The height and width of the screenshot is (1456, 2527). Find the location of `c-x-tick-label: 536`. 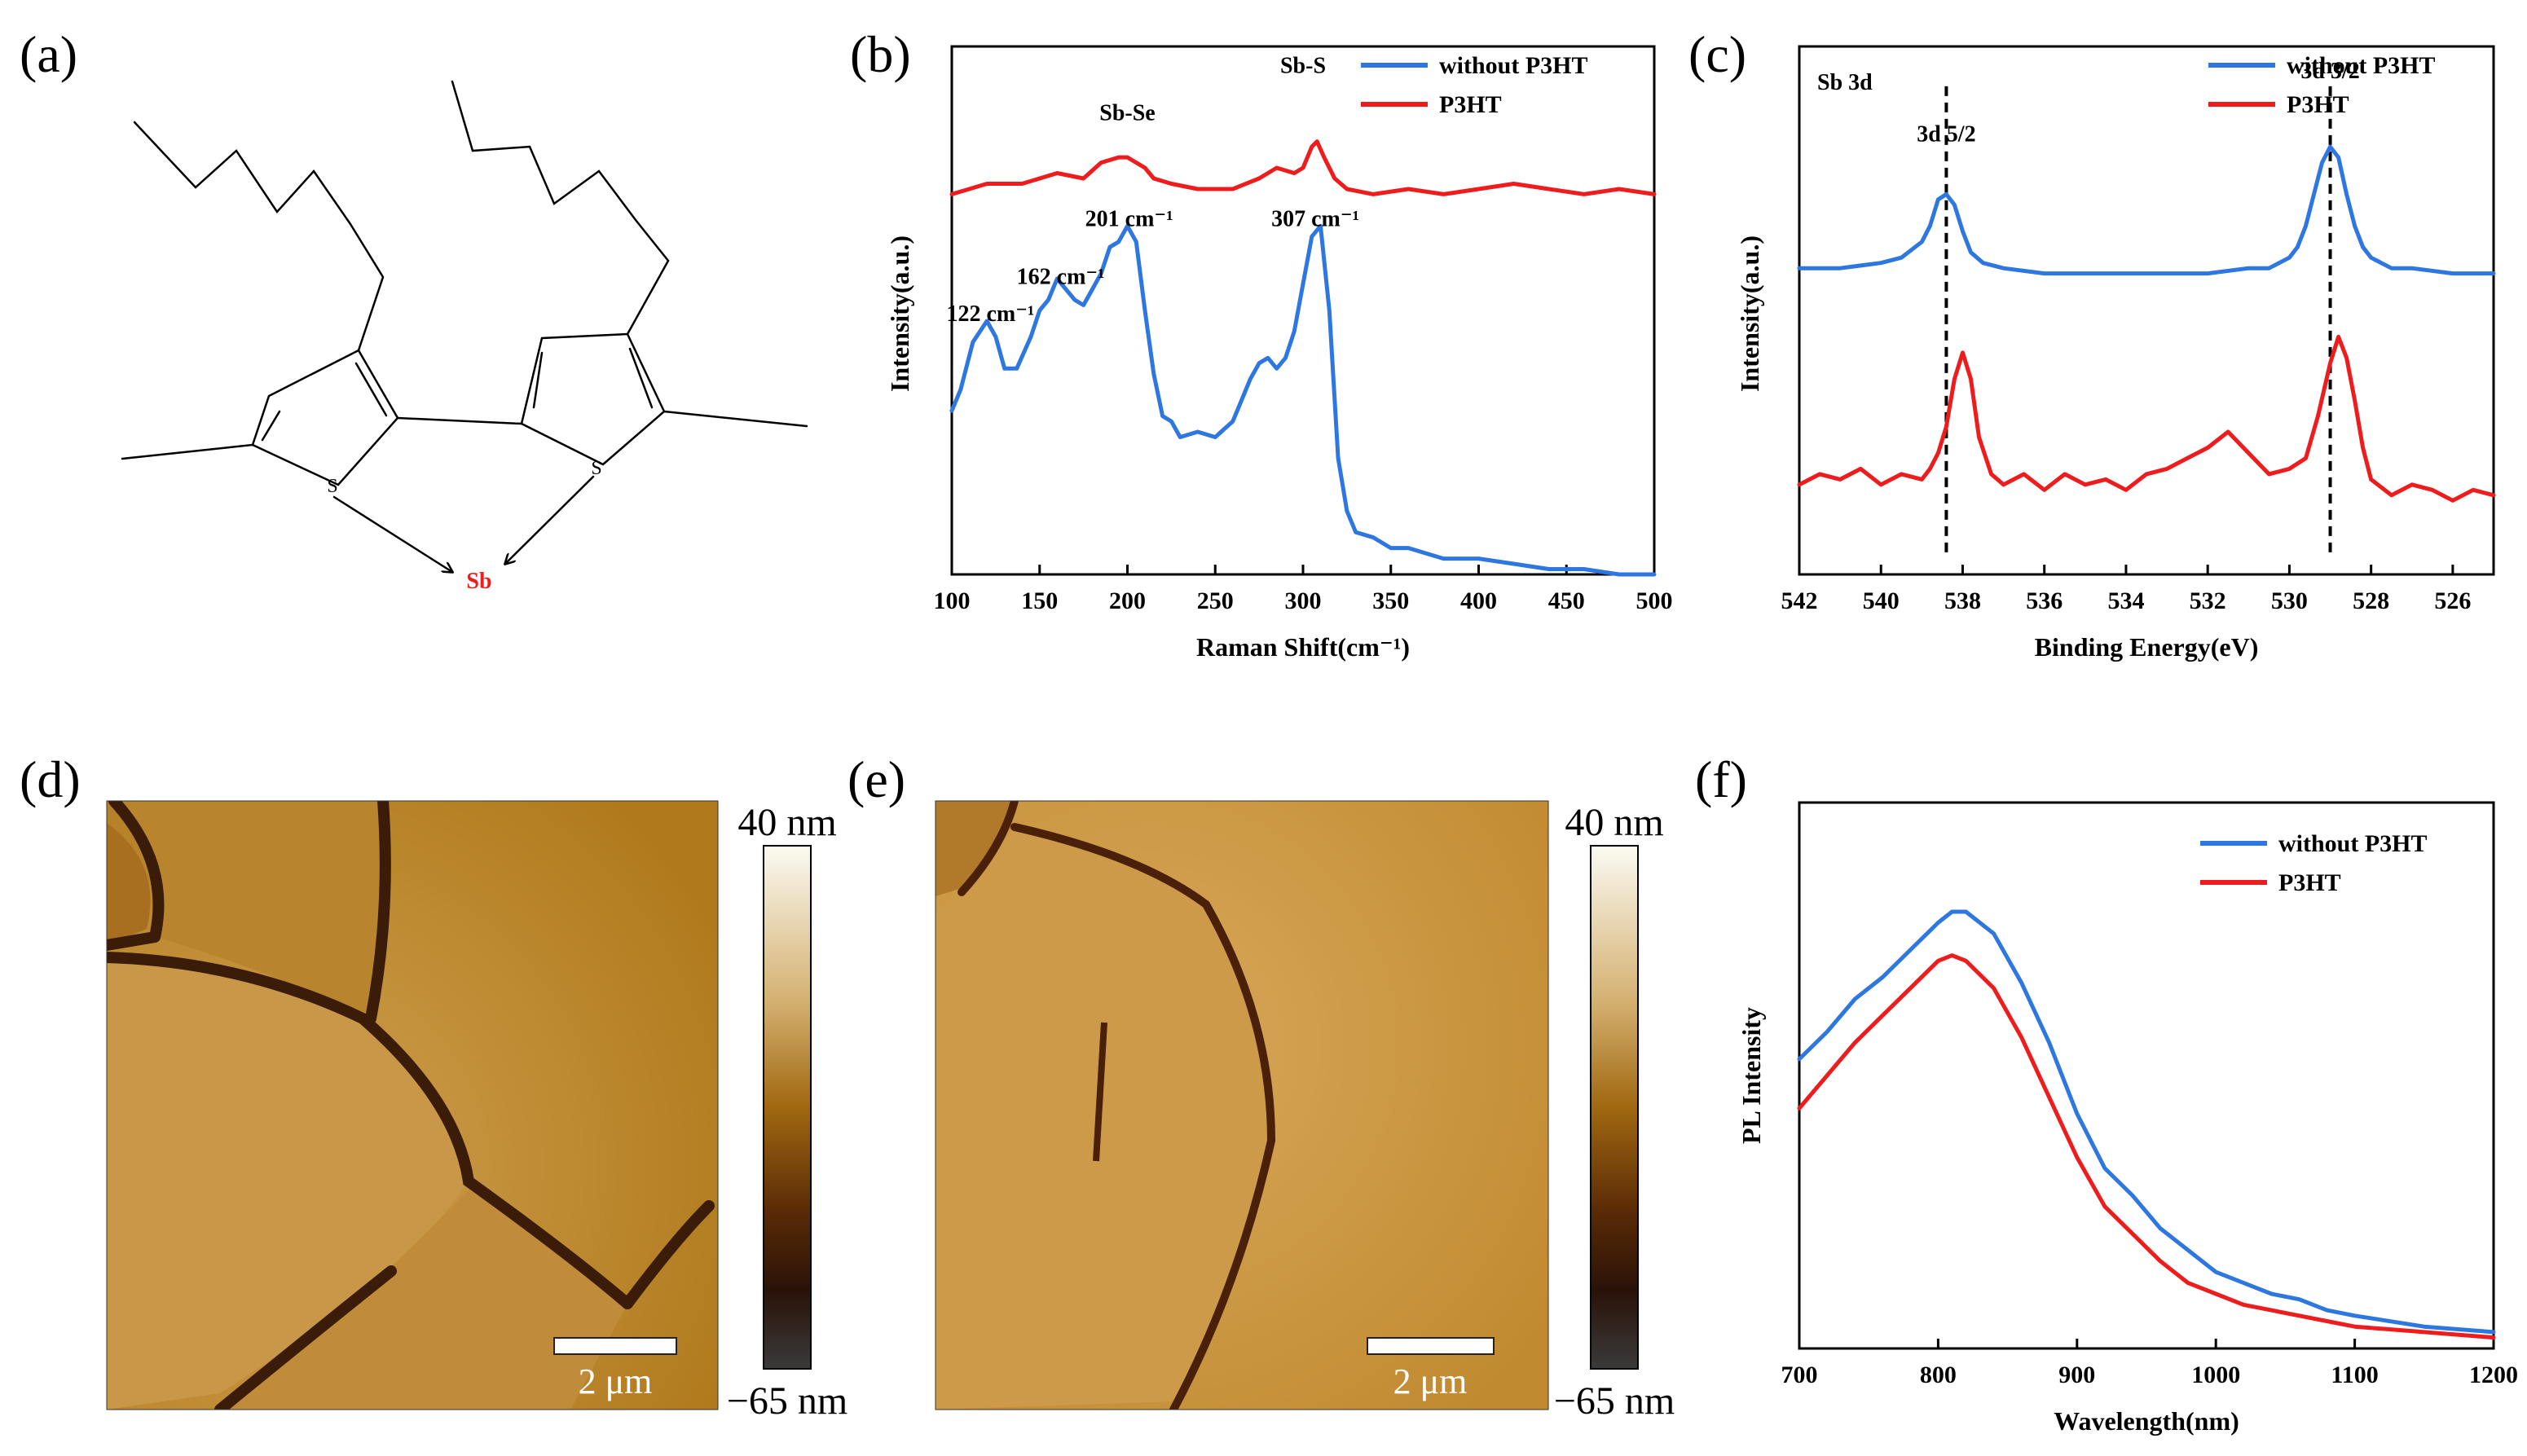

c-x-tick-label: 536 is located at coordinates (2044, 600).